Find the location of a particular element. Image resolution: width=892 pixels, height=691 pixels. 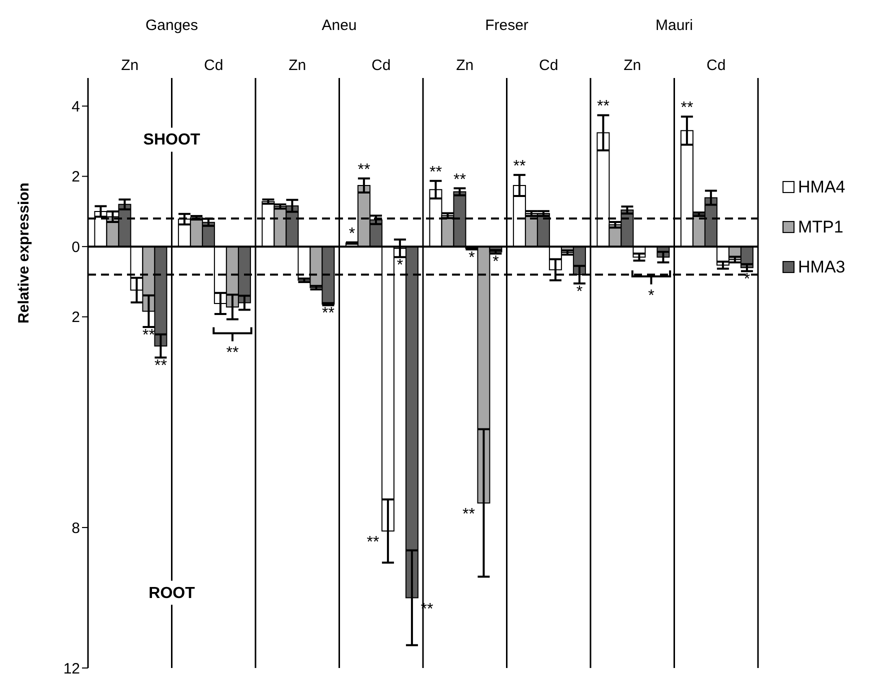

y-tick-label: 4 is located at coordinates (76, 107).